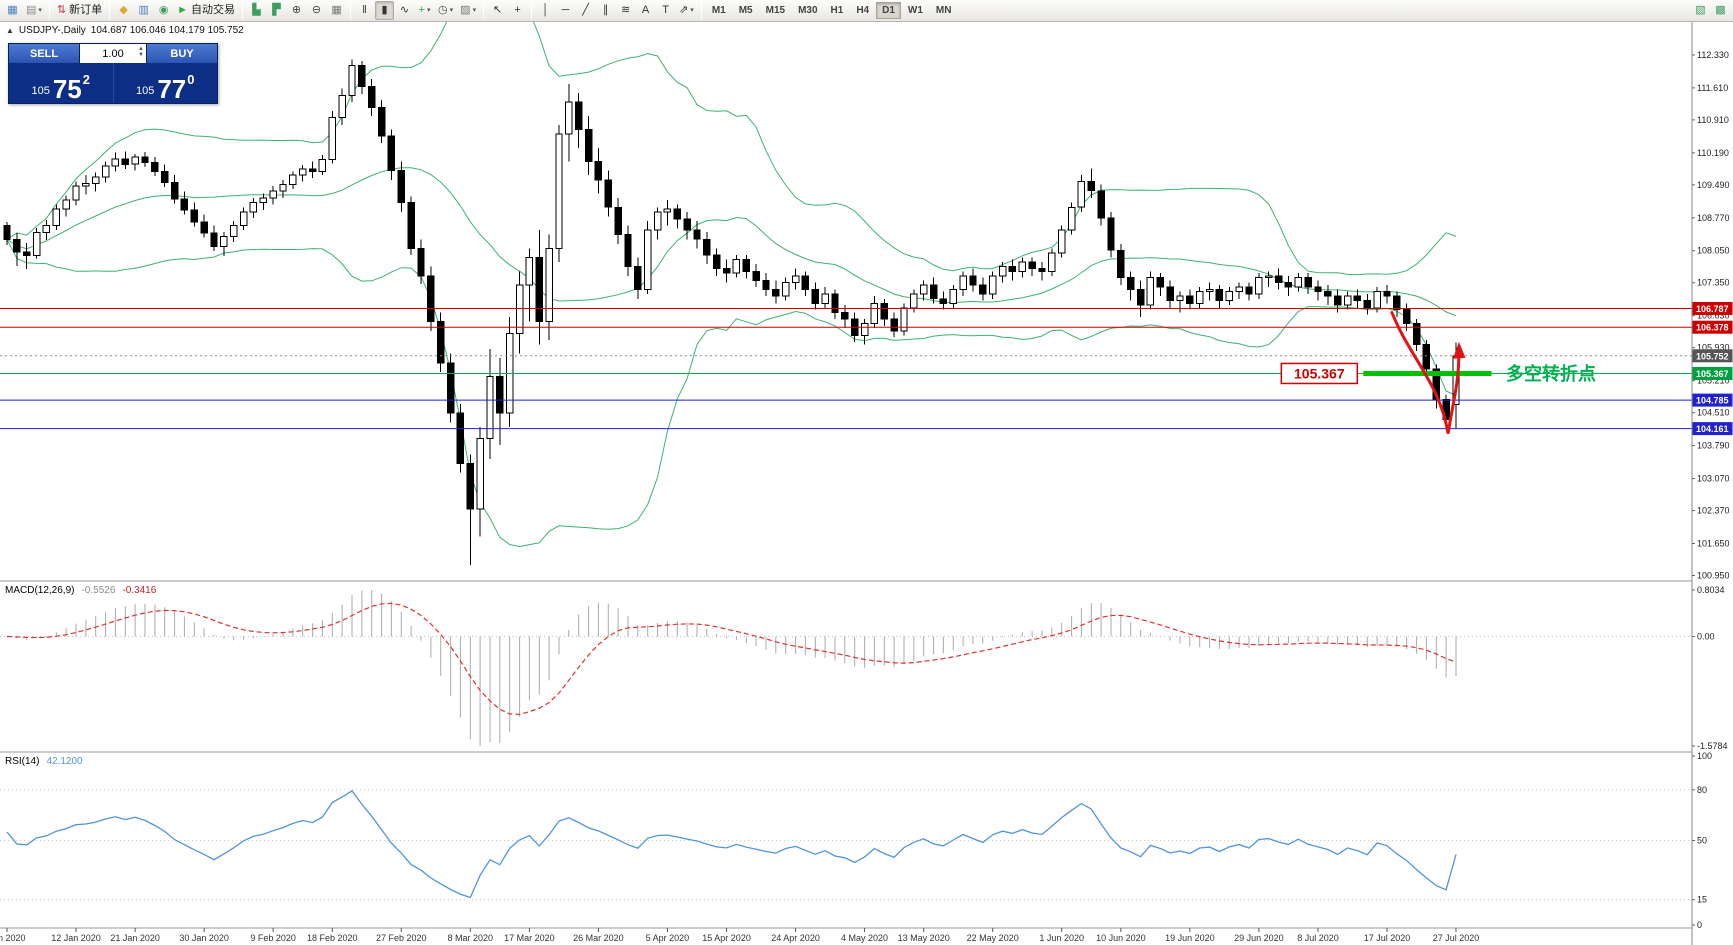 This screenshot has height=945, width=1733. What do you see at coordinates (468, 10) in the screenshot?
I see `templates-button: ▨ ▾` at bounding box center [468, 10].